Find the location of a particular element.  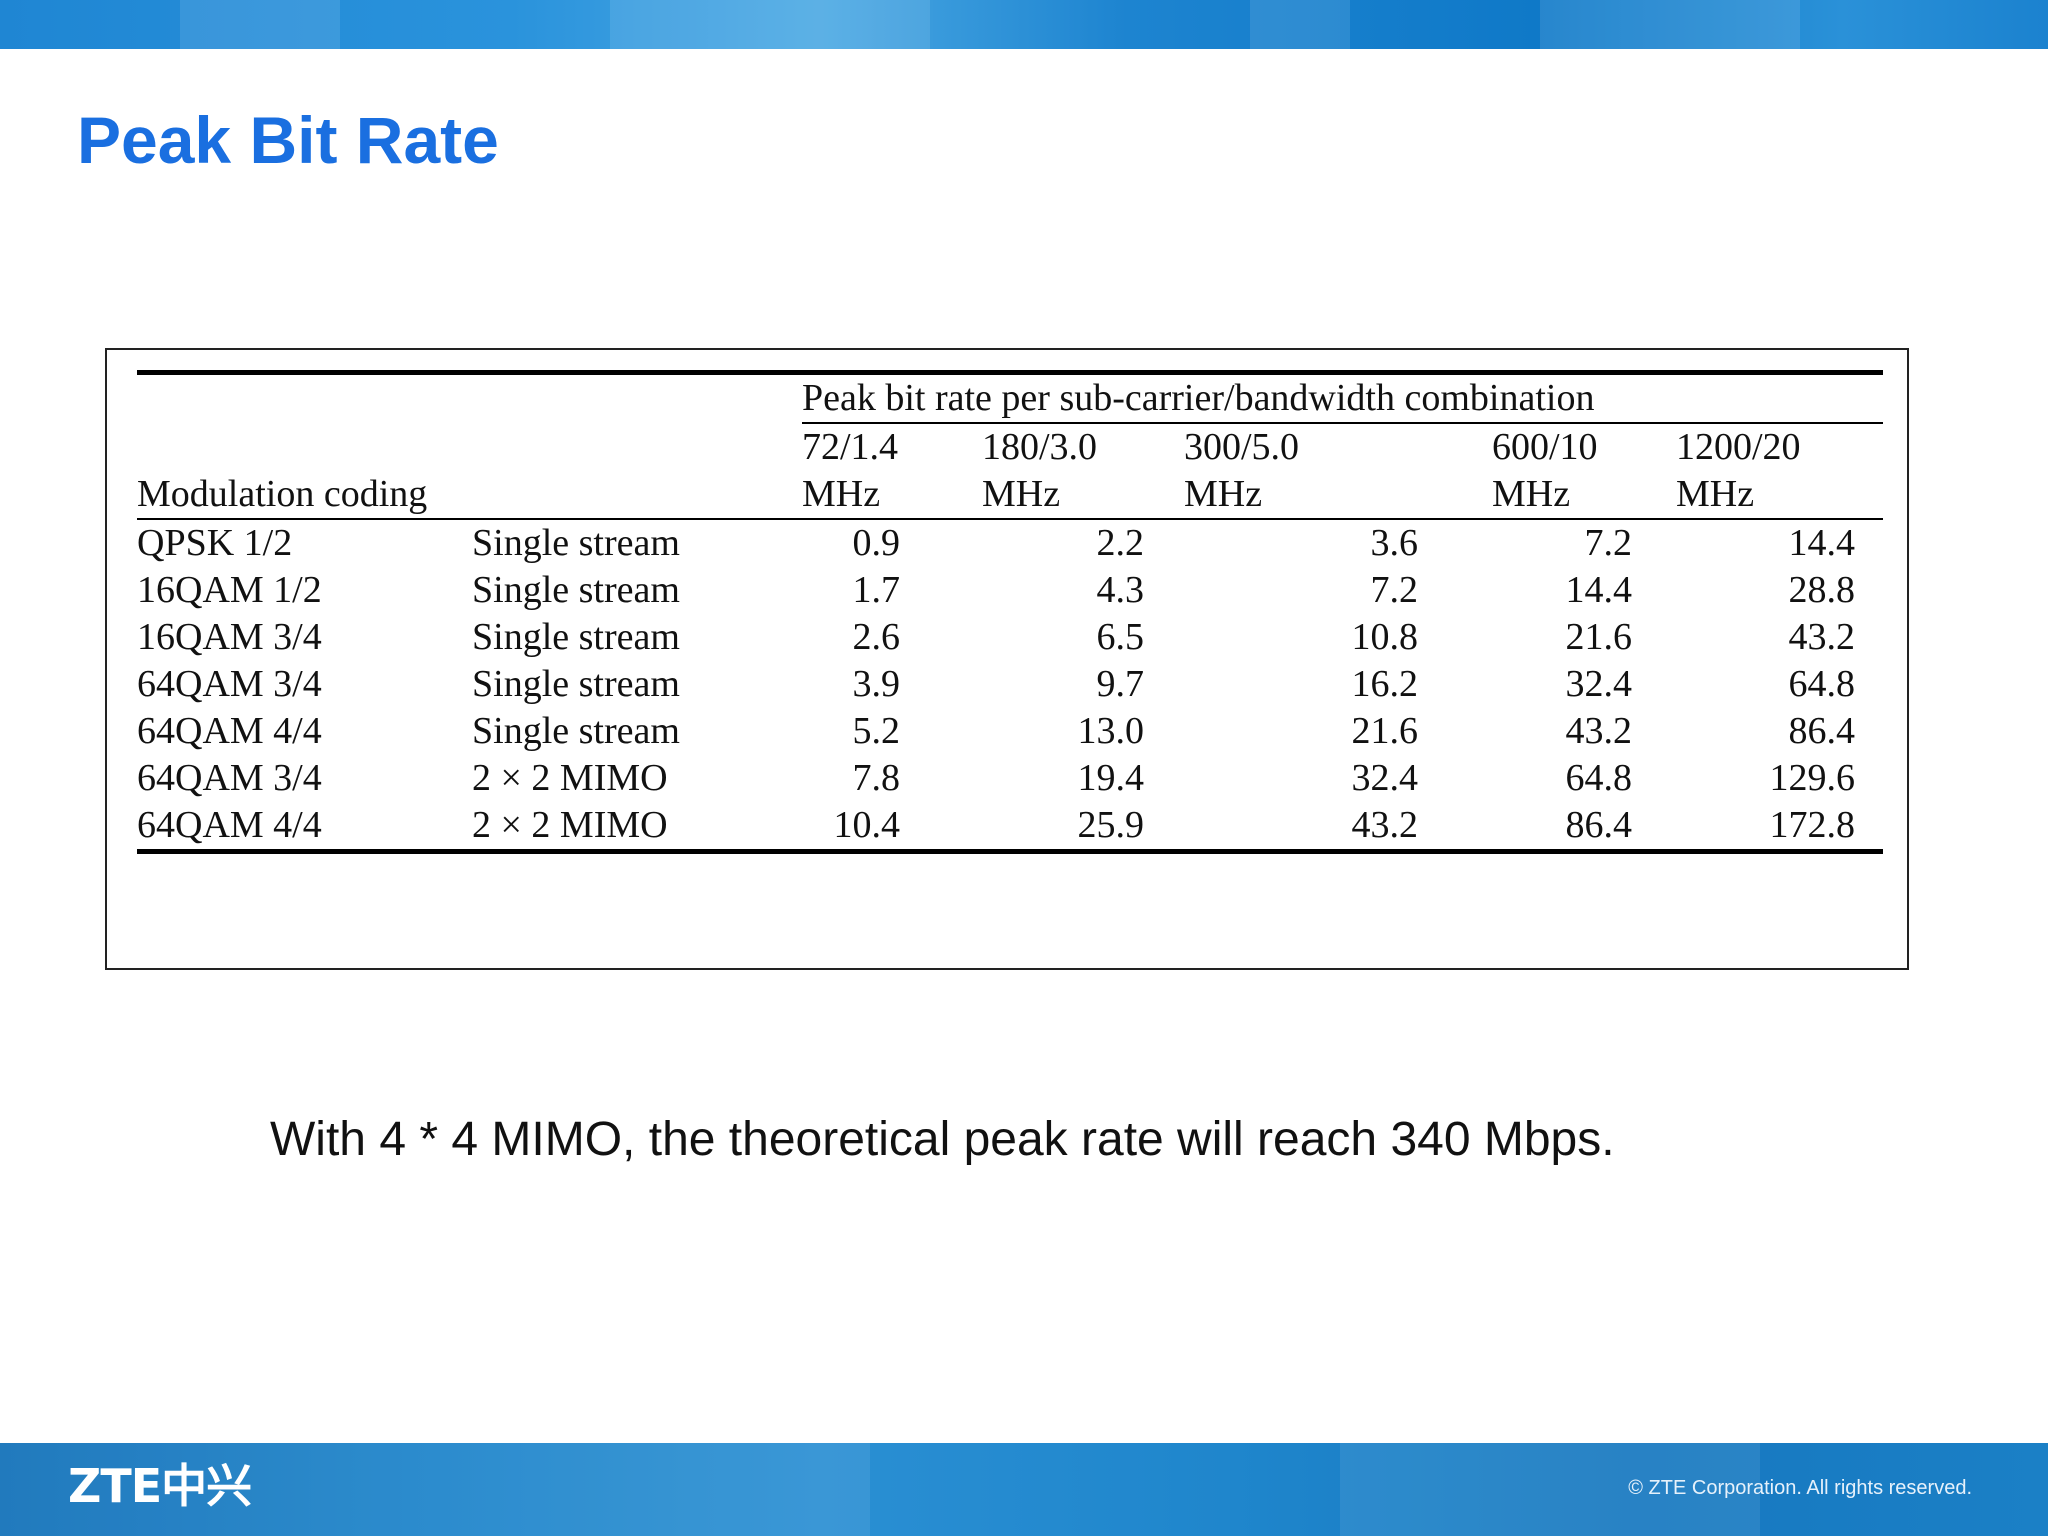

rate-cell: 129.6 is located at coordinates (1812, 778).